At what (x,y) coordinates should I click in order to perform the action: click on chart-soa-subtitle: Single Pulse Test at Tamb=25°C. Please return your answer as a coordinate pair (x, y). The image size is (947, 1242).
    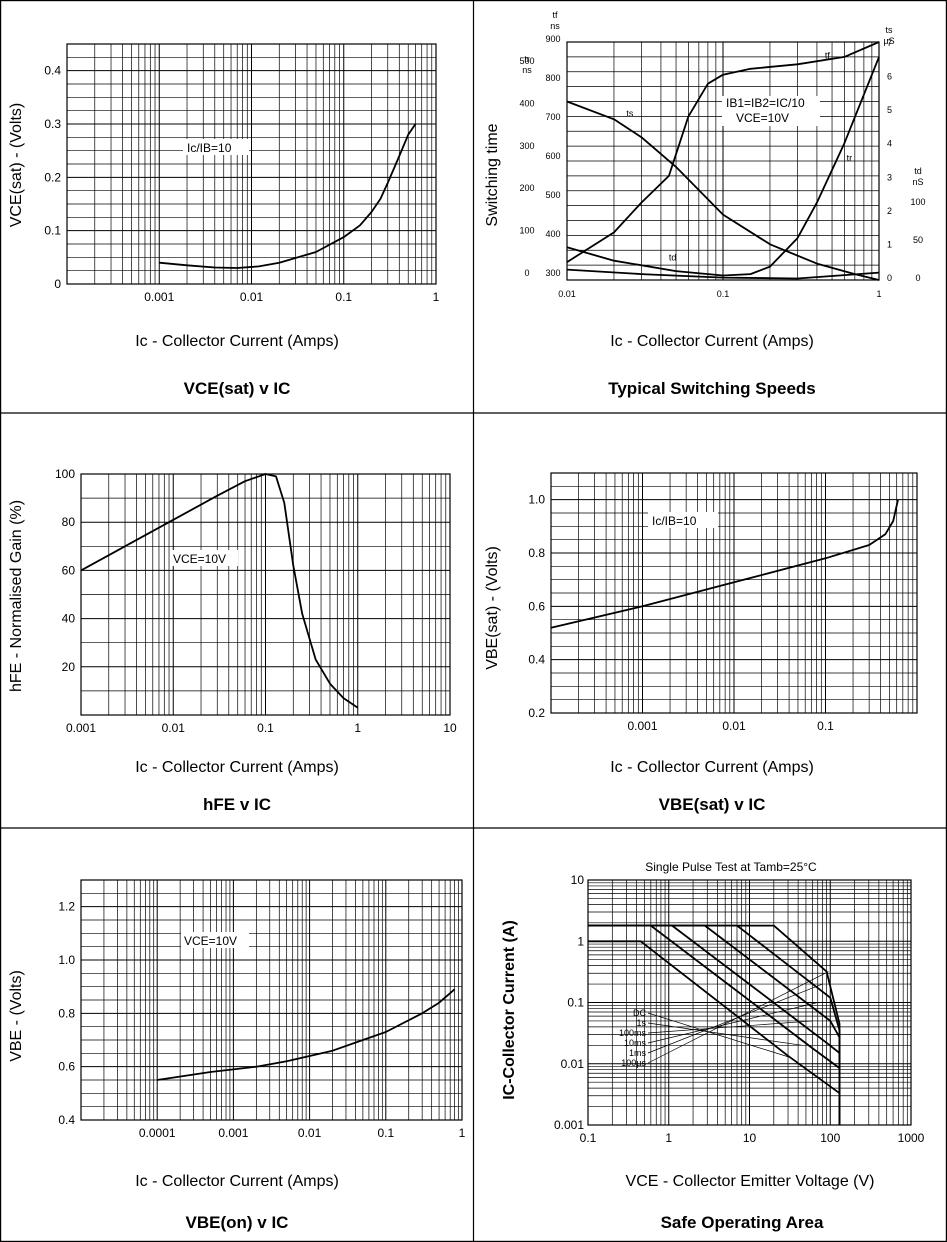
    Looking at the image, I should click on (731, 867).